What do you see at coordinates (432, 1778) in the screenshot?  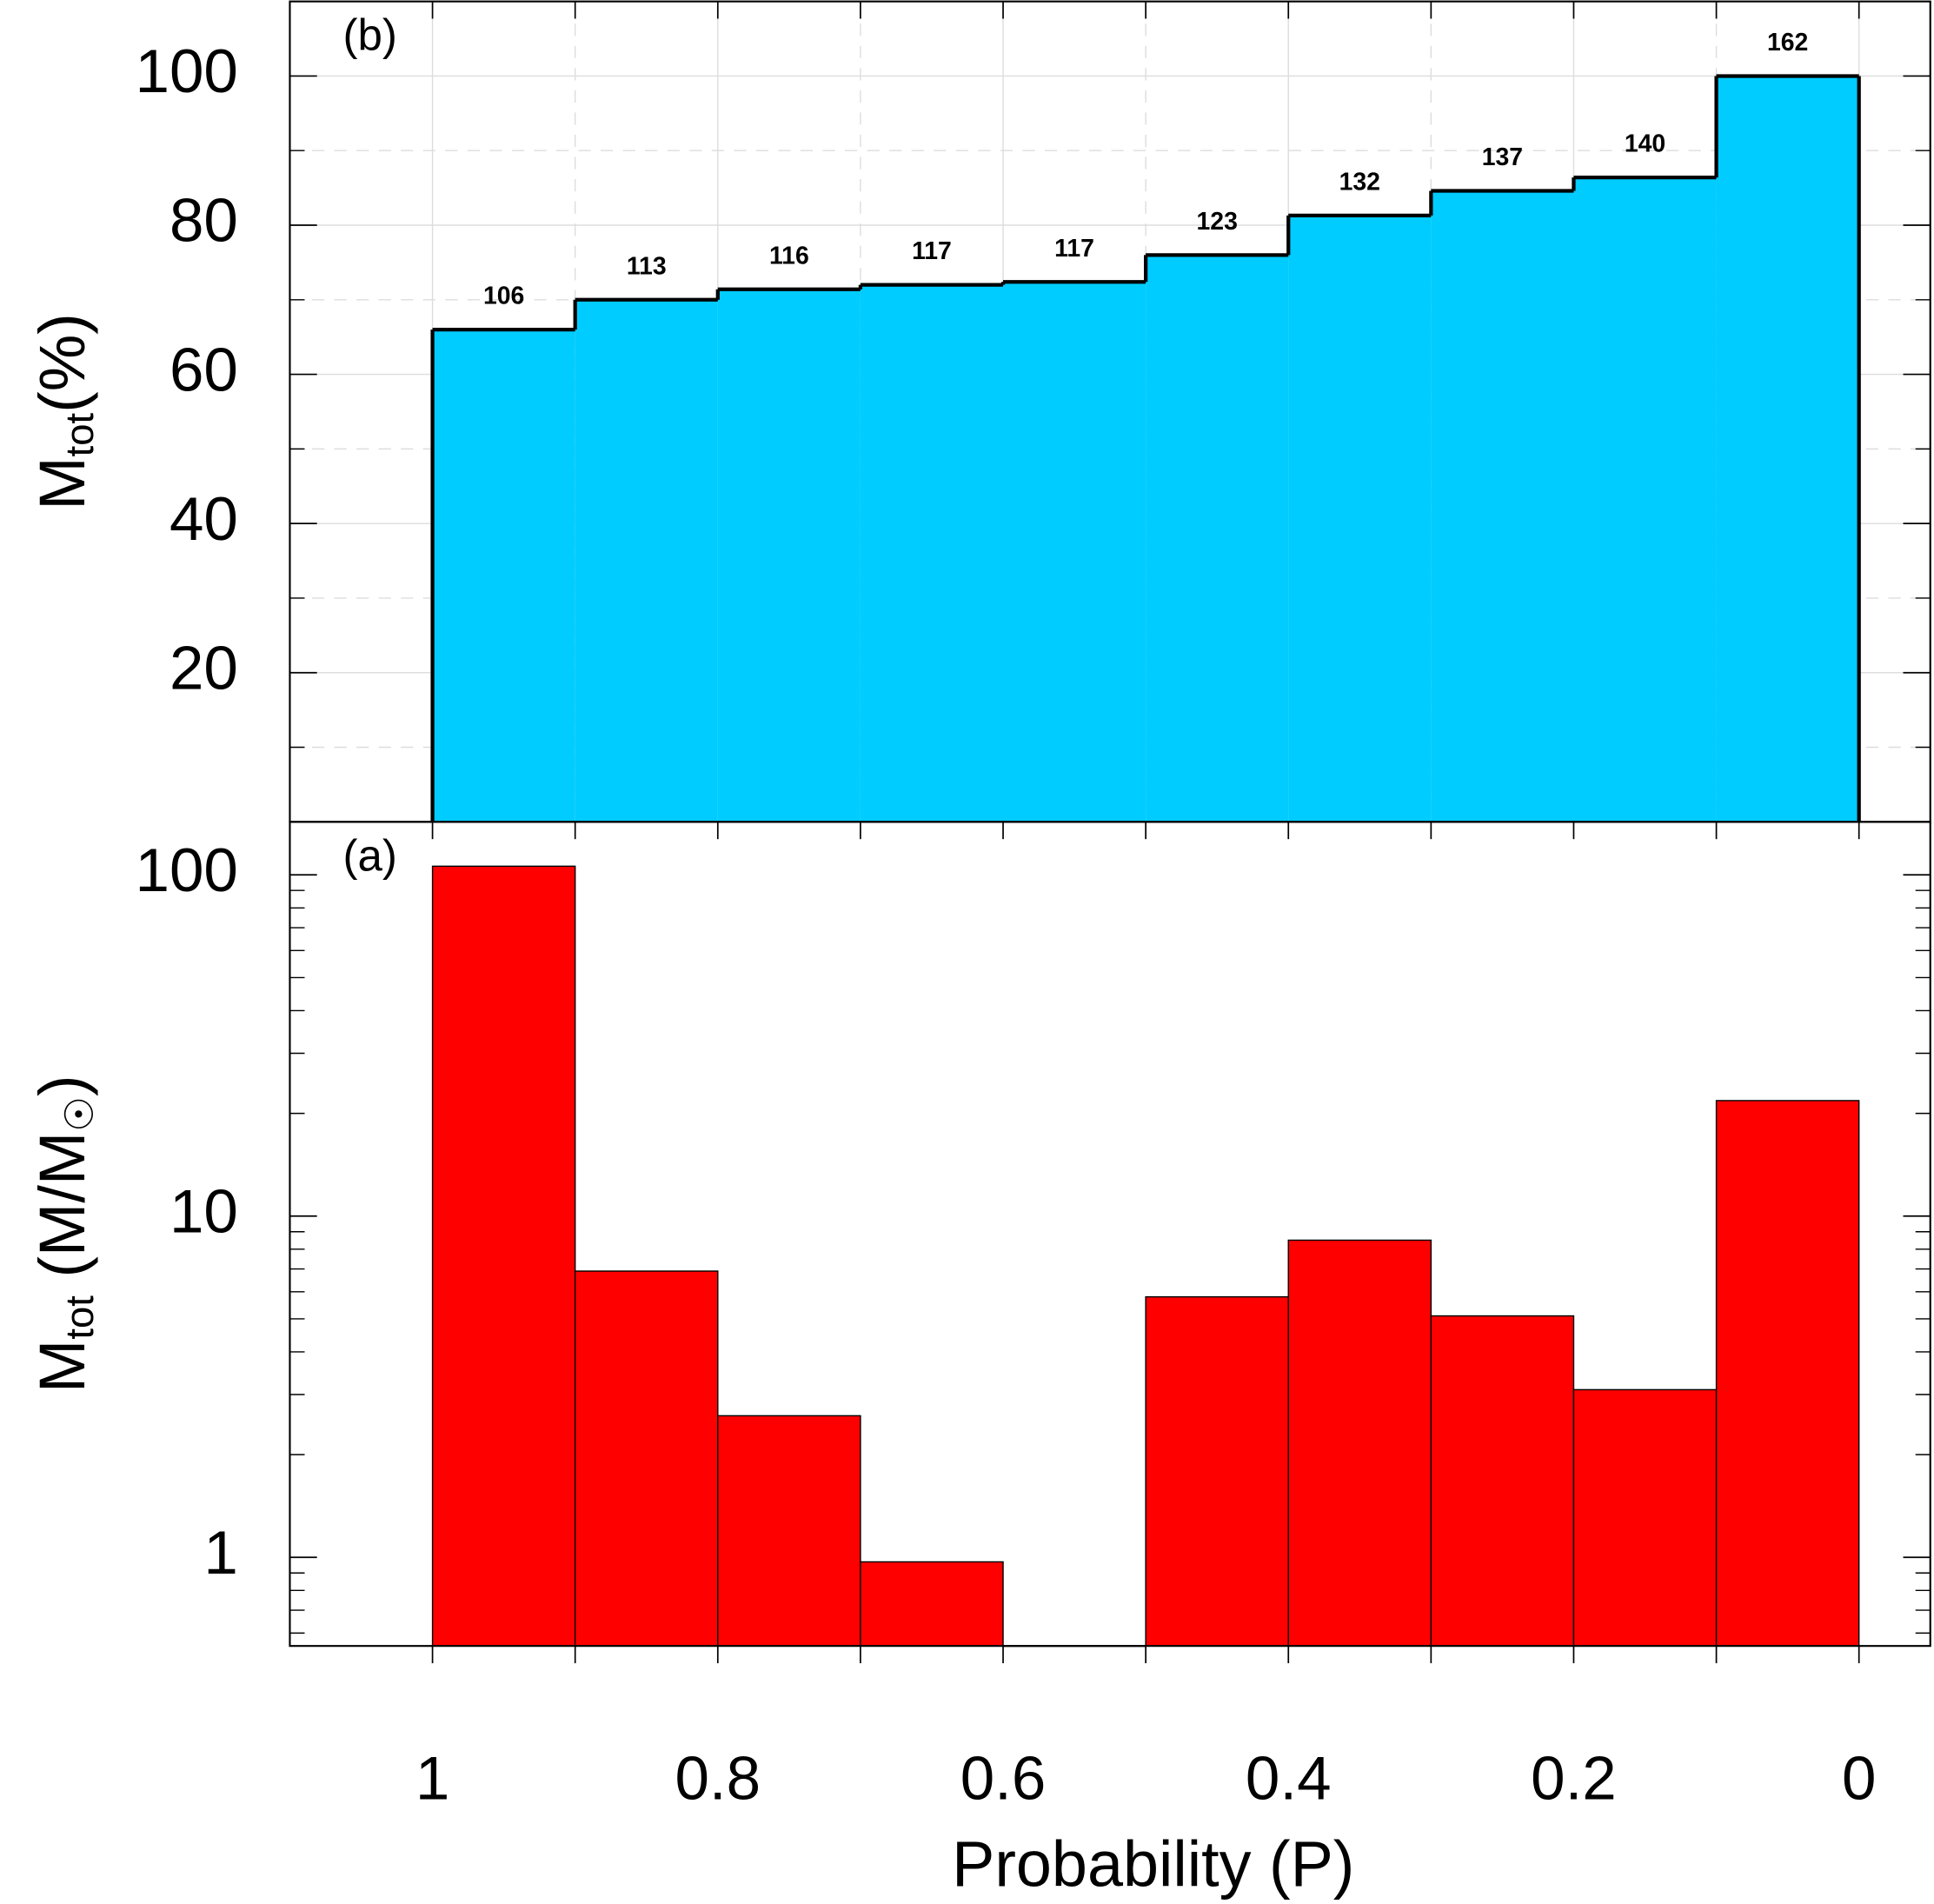 I see `x-tick-label: 1` at bounding box center [432, 1778].